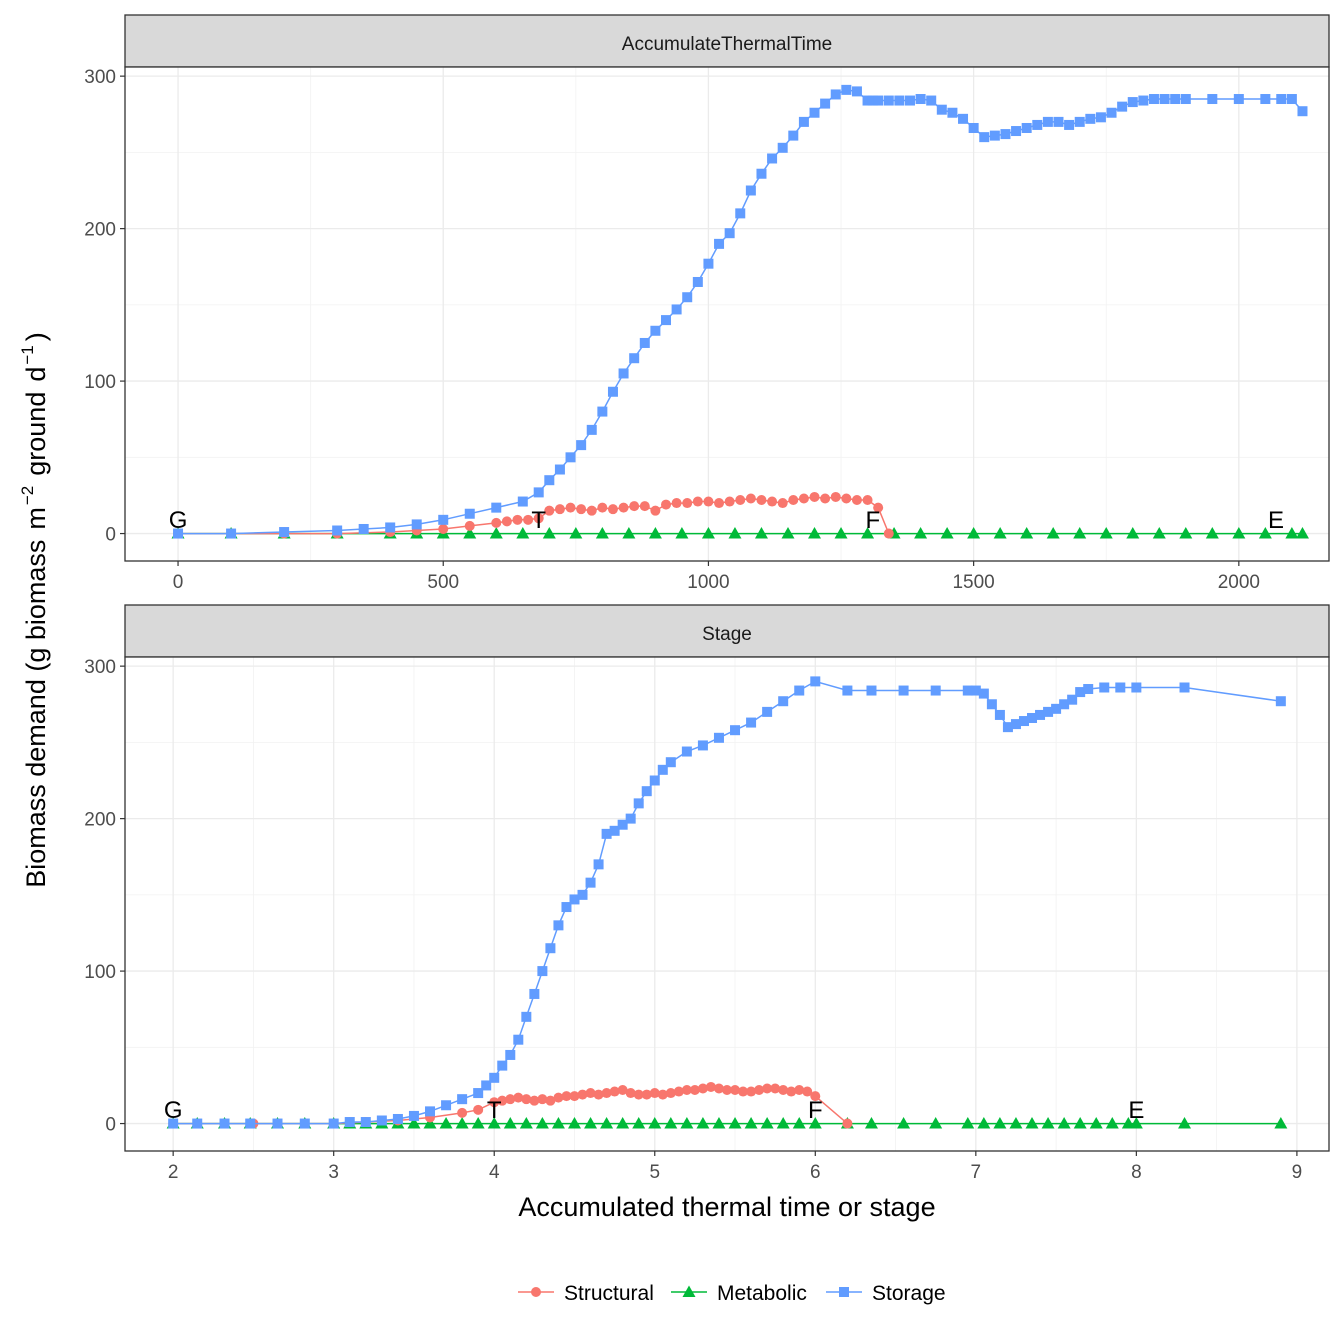  What do you see at coordinates (27, 354) in the screenshot?
I see `y-axis-title-d-exponent: −1` at bounding box center [27, 354].